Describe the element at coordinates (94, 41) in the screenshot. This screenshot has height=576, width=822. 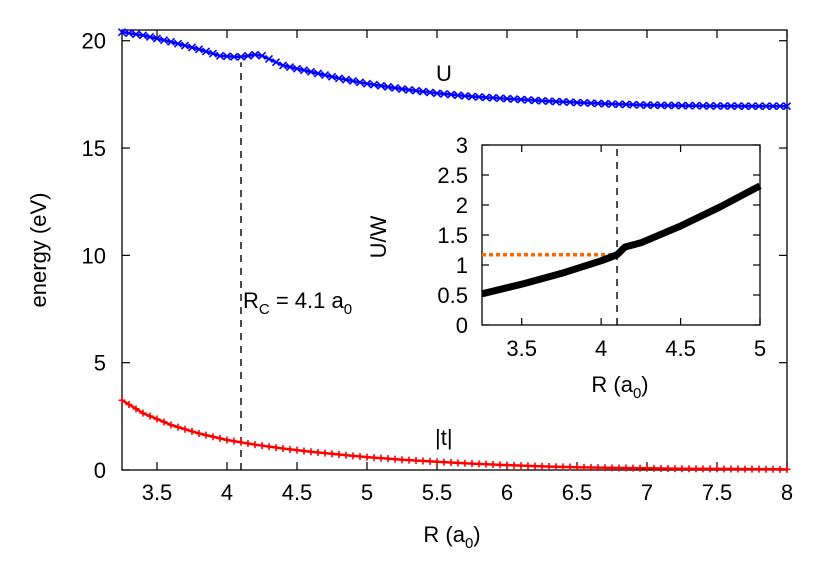
I see `main-y-tick-label: 20` at that location.